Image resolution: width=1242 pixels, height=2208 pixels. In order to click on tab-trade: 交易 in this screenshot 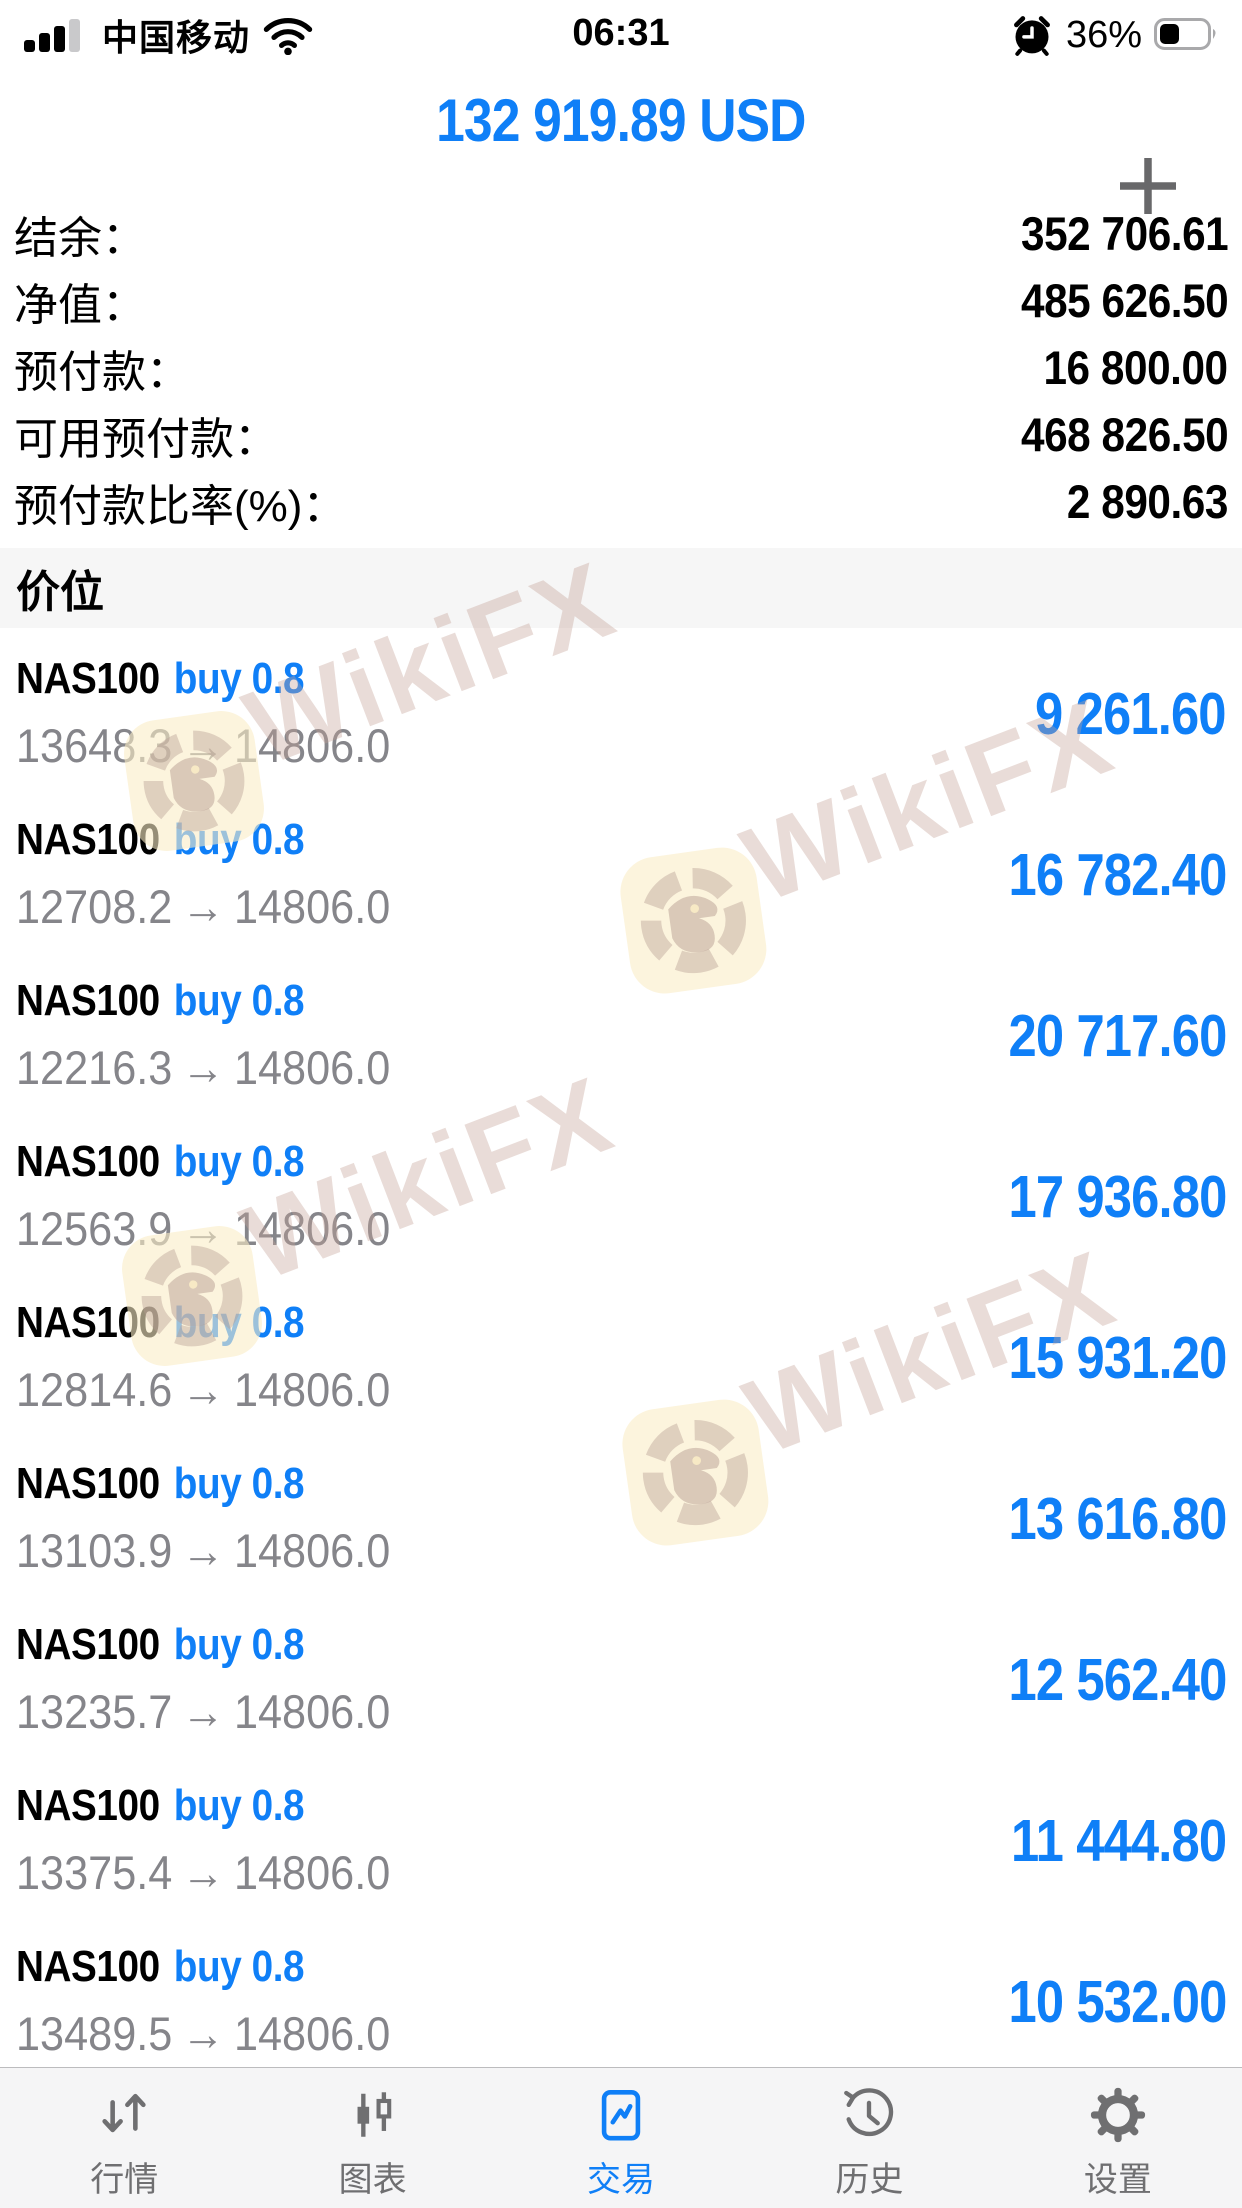, I will do `click(621, 2138)`.